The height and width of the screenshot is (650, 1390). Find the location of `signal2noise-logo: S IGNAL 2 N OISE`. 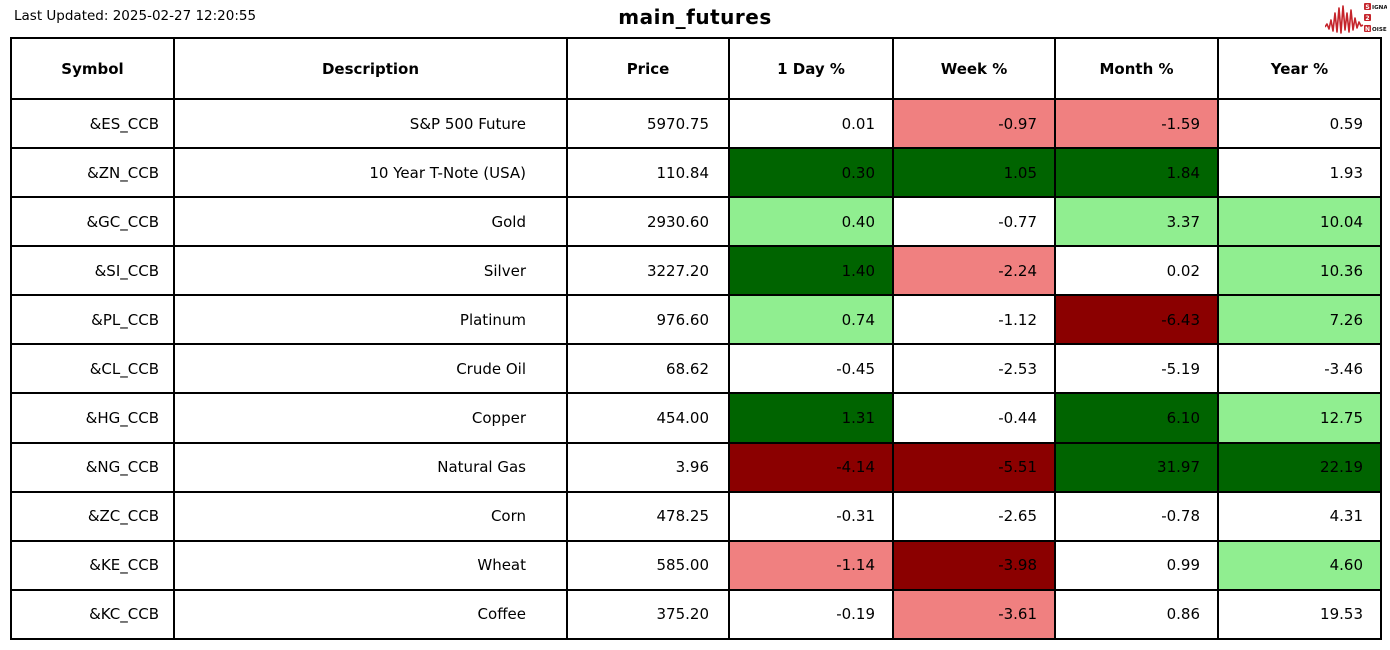

signal2noise-logo: S IGNAL 2 N OISE is located at coordinates (1356, 18).